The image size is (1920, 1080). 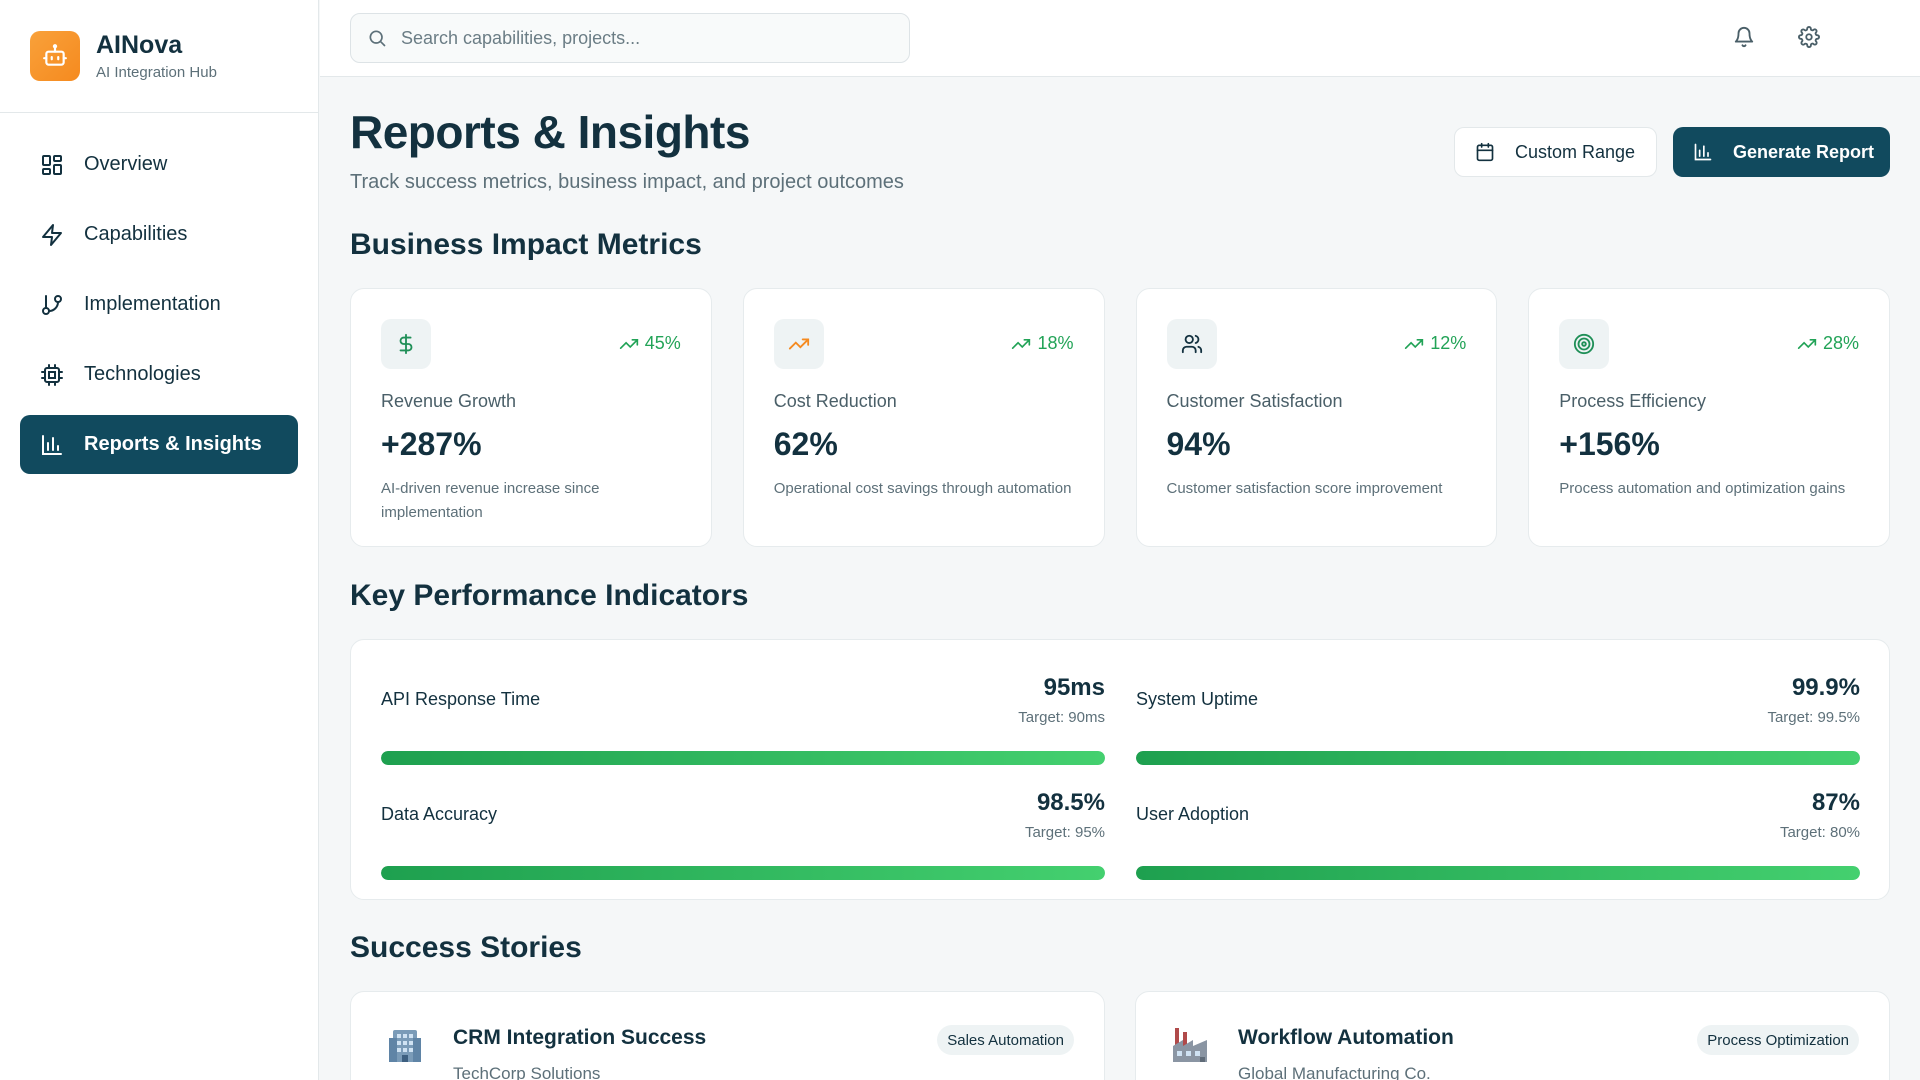 I want to click on dollar-icon, so click(x=406, y=344).